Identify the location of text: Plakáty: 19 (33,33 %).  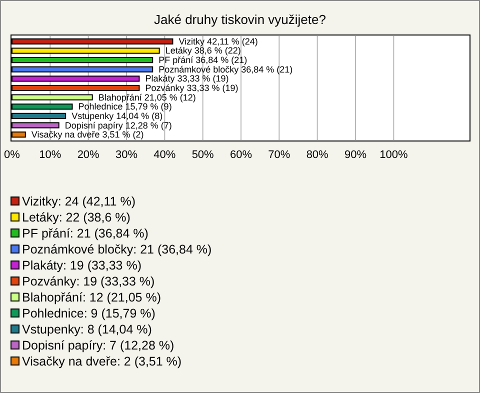
(82, 265).